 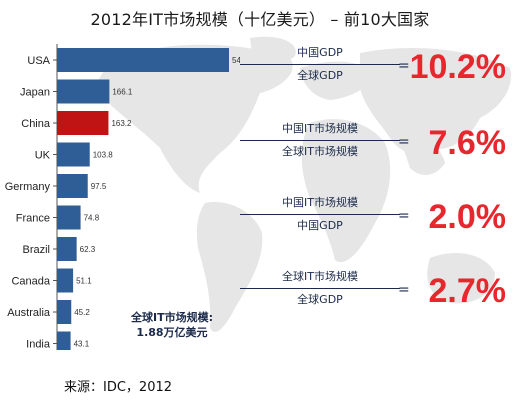 What do you see at coordinates (99, 186) in the screenshot?
I see `data-label: 97.5` at bounding box center [99, 186].